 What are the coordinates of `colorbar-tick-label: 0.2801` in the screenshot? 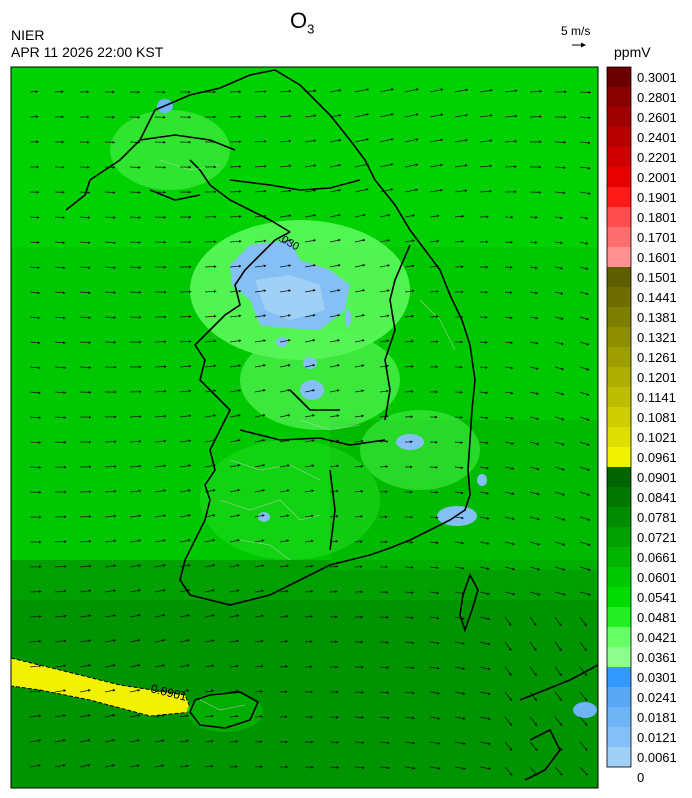 It's located at (657, 97).